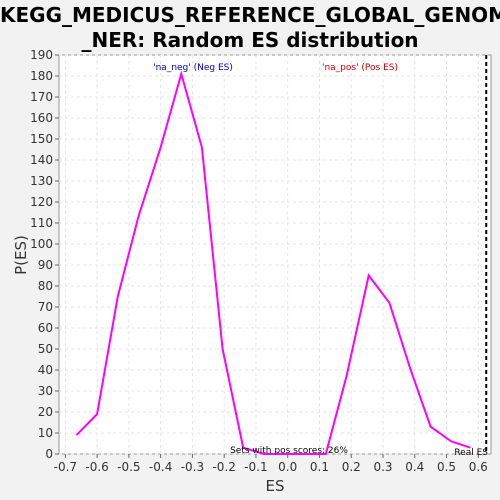 This screenshot has height=500, width=500. I want to click on chart-title-line1: KEGG_MEDICUS_REFERENCE_GLOBAL_GENOME, so click(250, 15).